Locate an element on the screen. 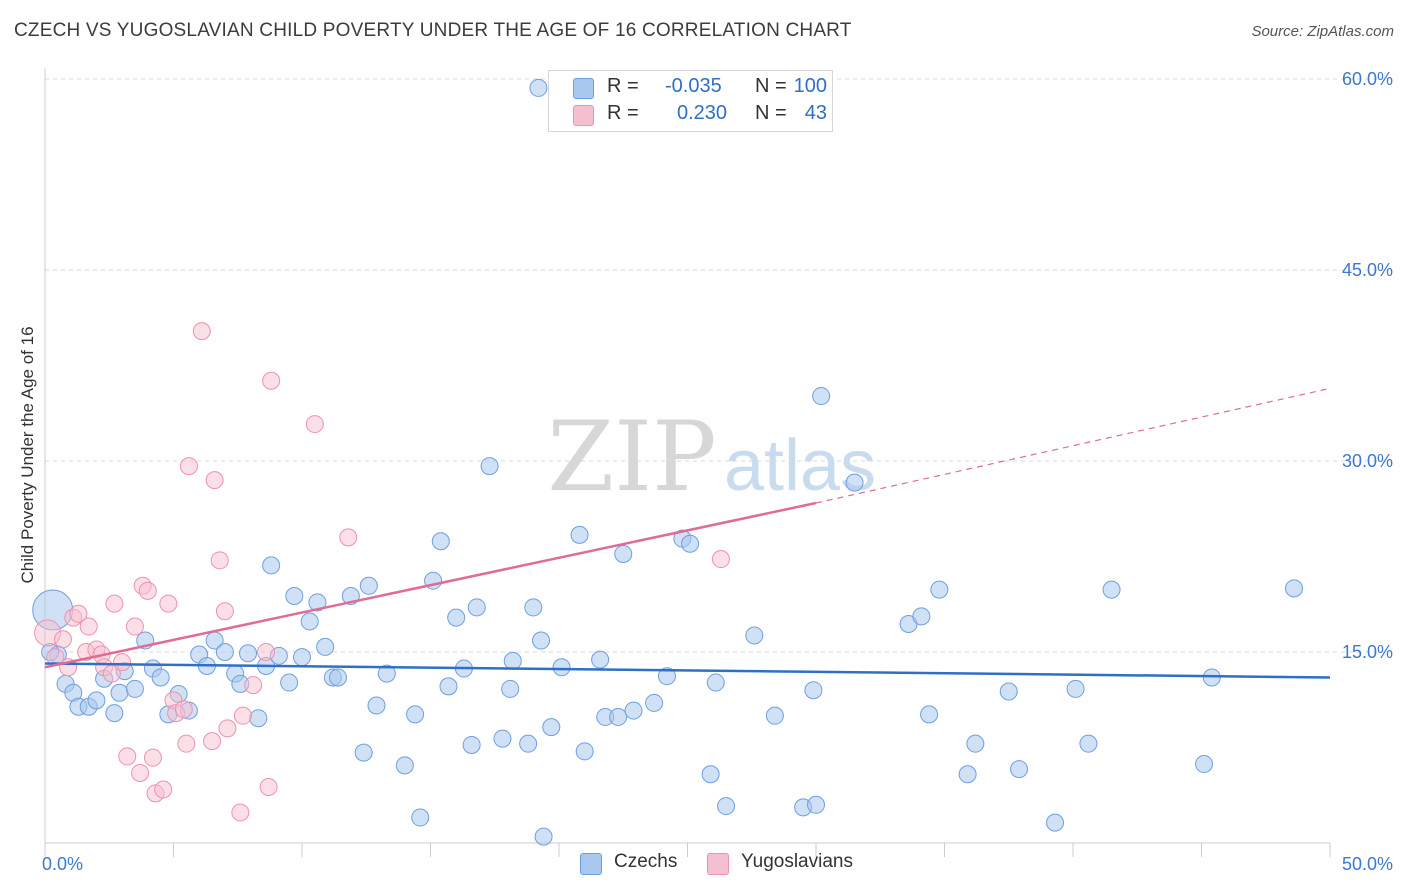  watermark-zip: ZIP is located at coordinates (631, 457).